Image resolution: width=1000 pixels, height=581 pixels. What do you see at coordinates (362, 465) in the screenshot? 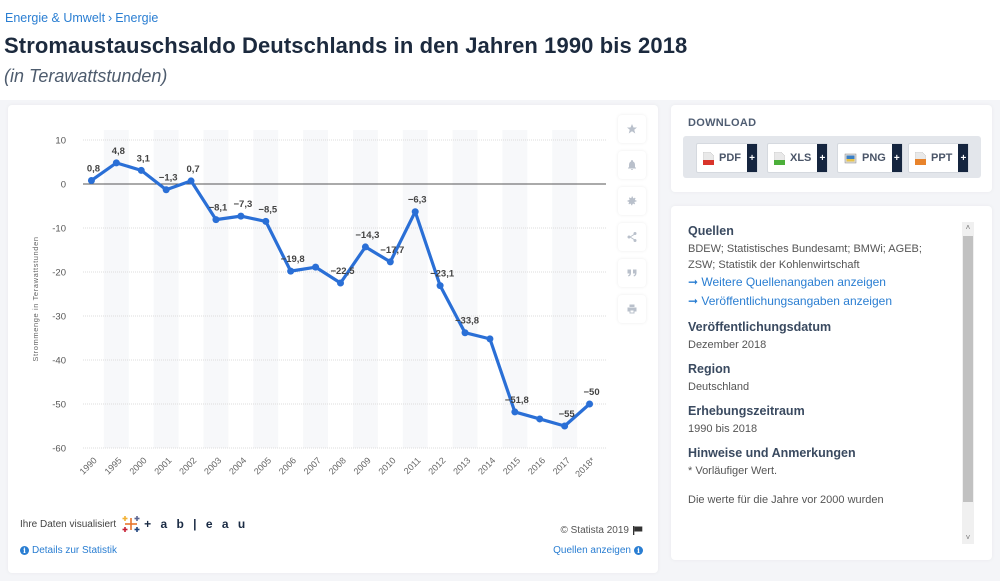
I see `x-tick-label: 2009` at bounding box center [362, 465].